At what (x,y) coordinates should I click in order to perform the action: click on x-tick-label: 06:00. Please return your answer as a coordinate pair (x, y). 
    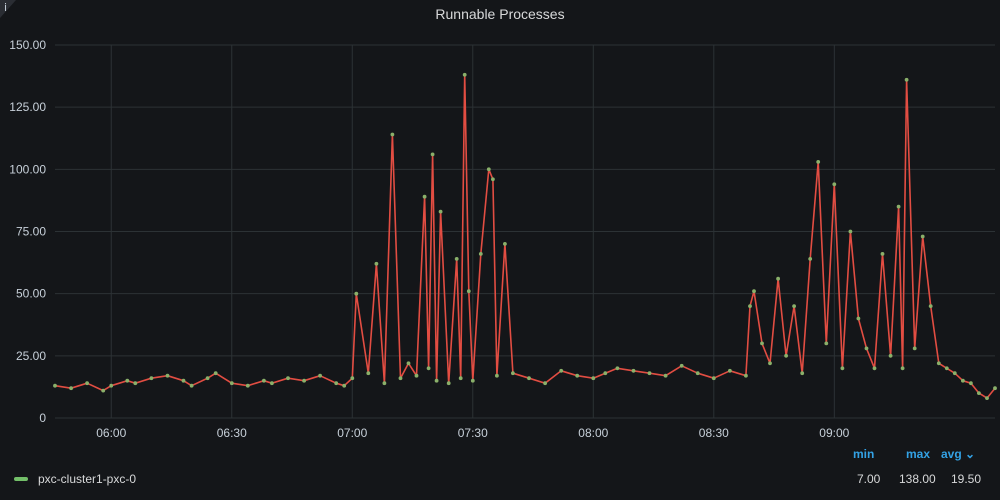
    Looking at the image, I should click on (111, 433).